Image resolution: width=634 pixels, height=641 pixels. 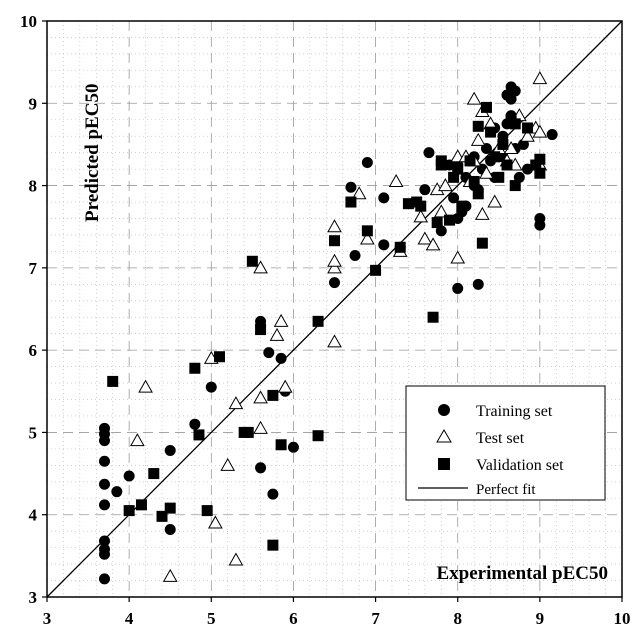 I want to click on y-tick-label: 8, so click(x=33, y=186).